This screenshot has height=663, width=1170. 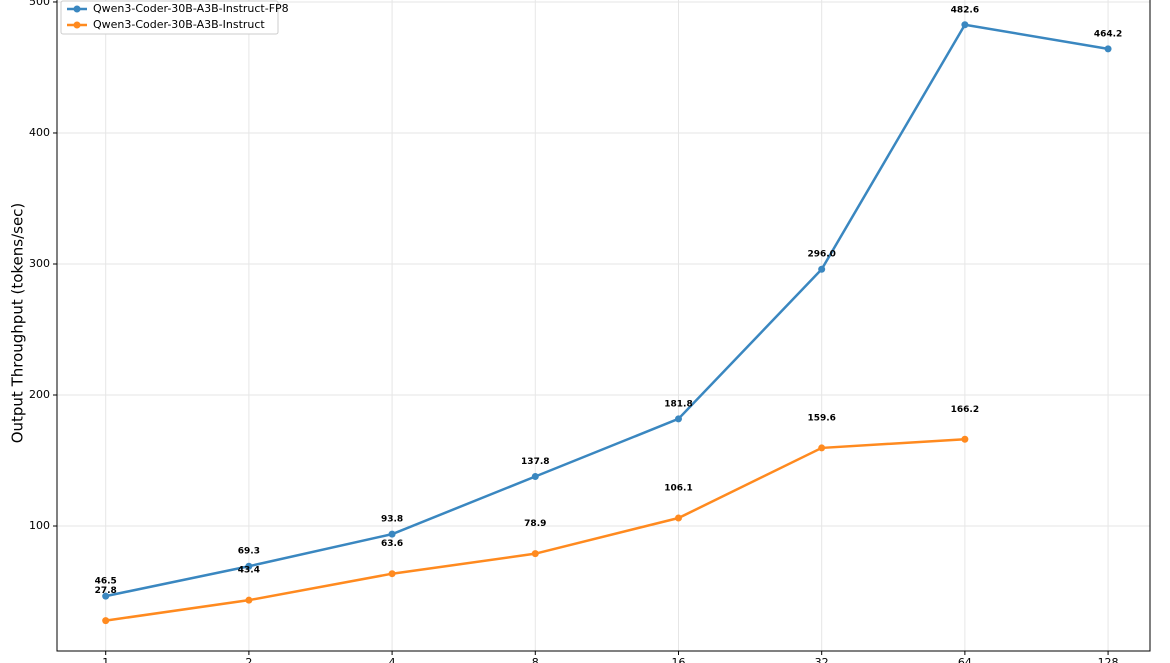 I want to click on data-label: 137.8, so click(x=535, y=462).